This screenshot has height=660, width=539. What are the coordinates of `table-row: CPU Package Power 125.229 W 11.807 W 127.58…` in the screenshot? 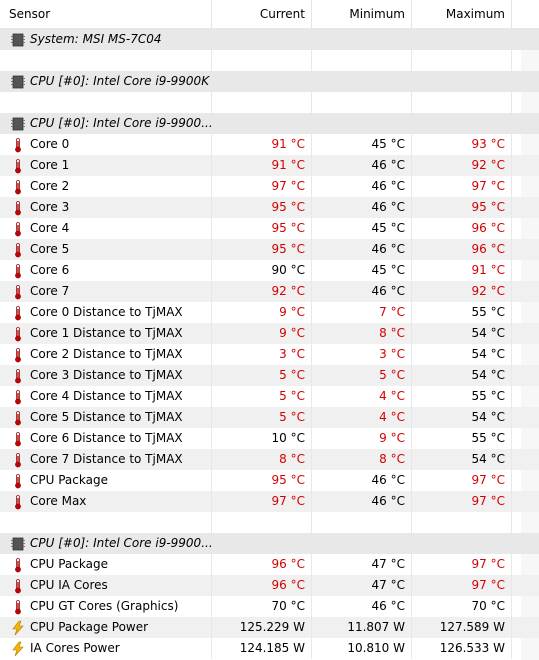 It's located at (269, 627).